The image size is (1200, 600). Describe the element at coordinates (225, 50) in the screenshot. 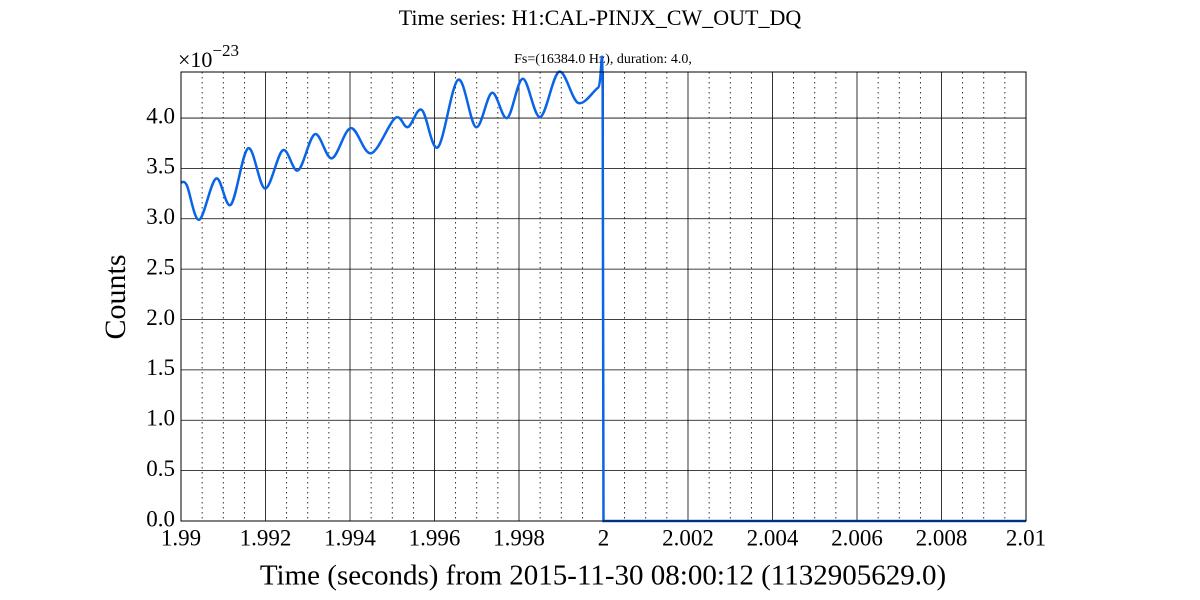

I see `y-multiplier-exponent: −23` at that location.